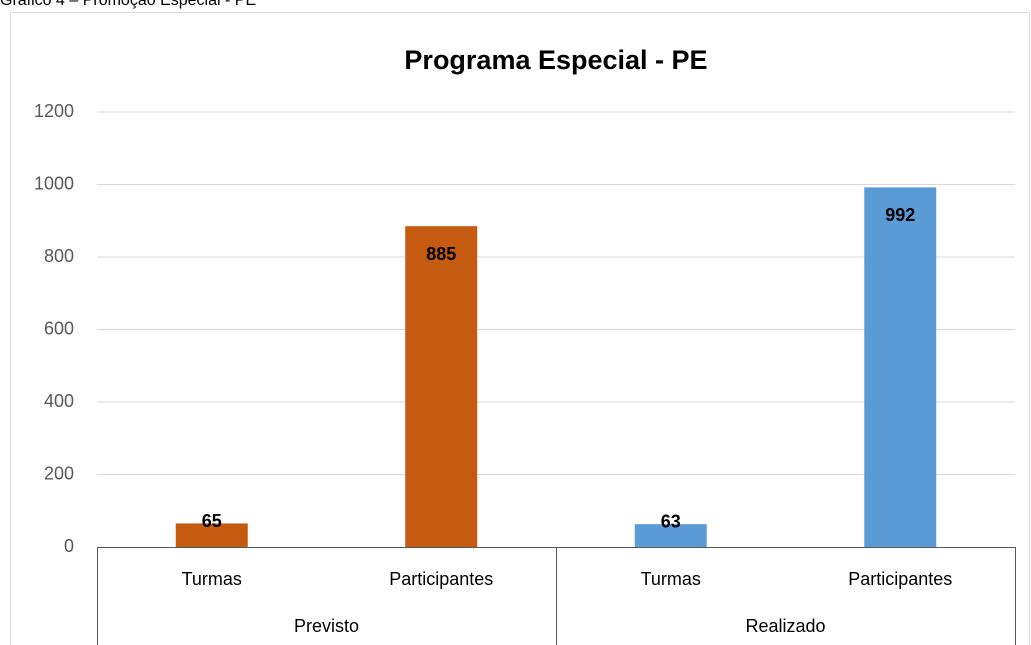 The image size is (1031, 645). Describe the element at coordinates (441, 254) in the screenshot. I see `data-label: 885` at that location.